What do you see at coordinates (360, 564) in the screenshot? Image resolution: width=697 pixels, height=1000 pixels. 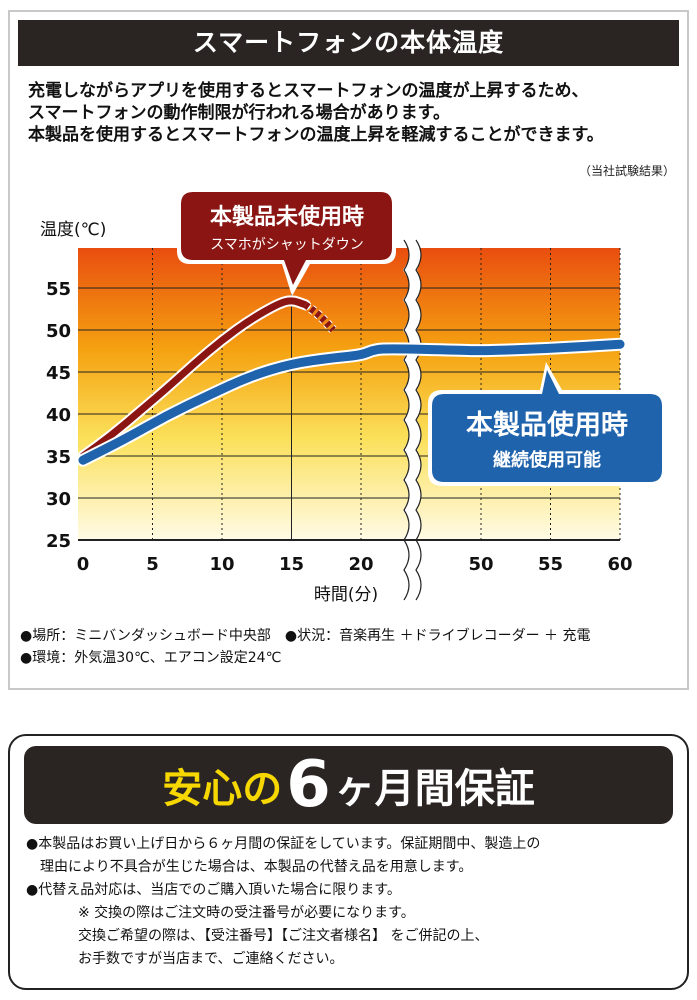 I see `x-tick-label: 20` at bounding box center [360, 564].